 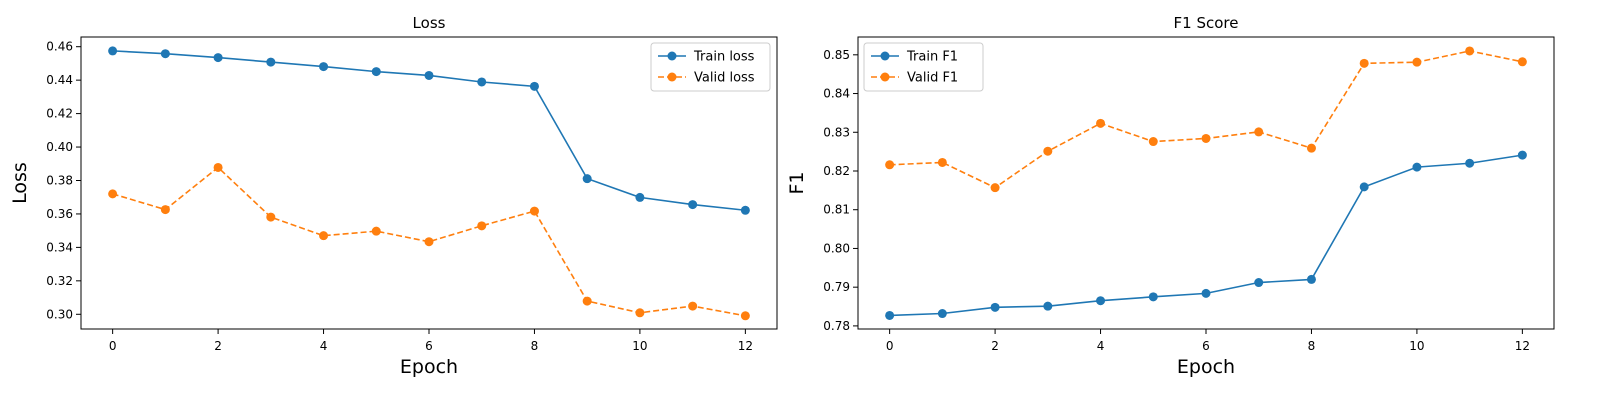 What do you see at coordinates (836, 210) in the screenshot?
I see `y-tick-label: 0.81` at bounding box center [836, 210].